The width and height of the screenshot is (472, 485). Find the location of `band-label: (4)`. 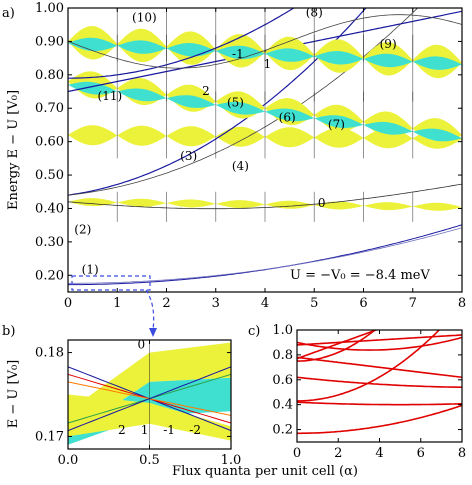

band-label: (4) is located at coordinates (240, 166).